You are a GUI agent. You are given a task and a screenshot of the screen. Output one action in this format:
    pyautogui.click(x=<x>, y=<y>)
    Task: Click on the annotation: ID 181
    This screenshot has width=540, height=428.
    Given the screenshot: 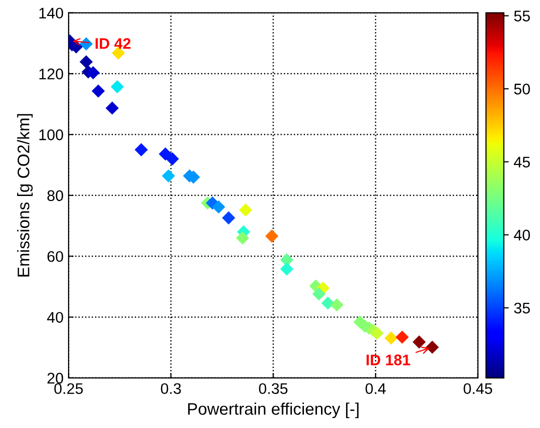 What is the action you would take?
    pyautogui.click(x=388, y=360)
    